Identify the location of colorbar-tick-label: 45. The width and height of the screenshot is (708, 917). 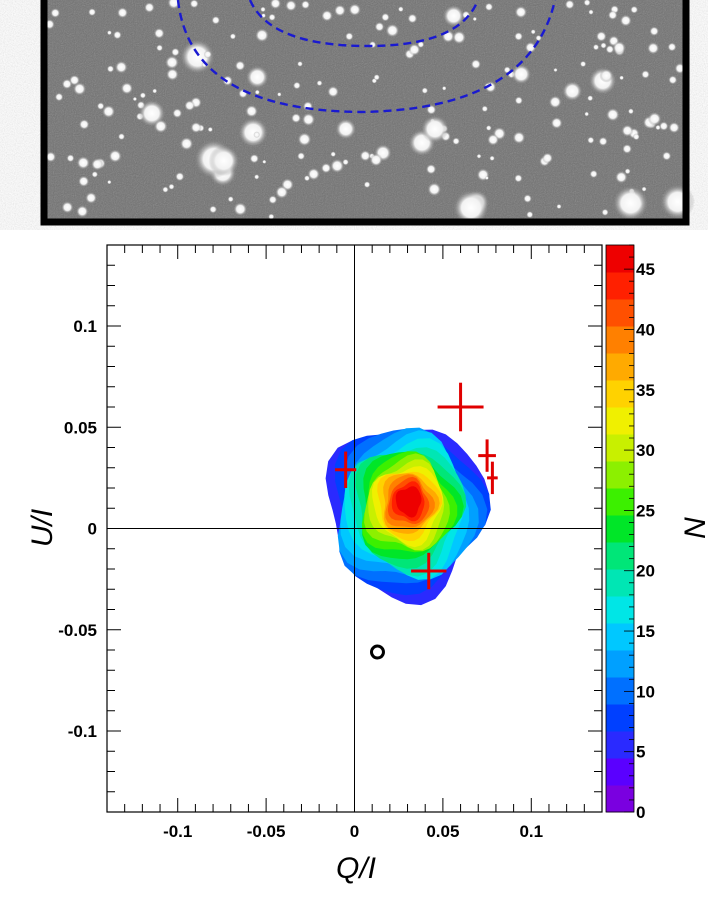
(645, 269).